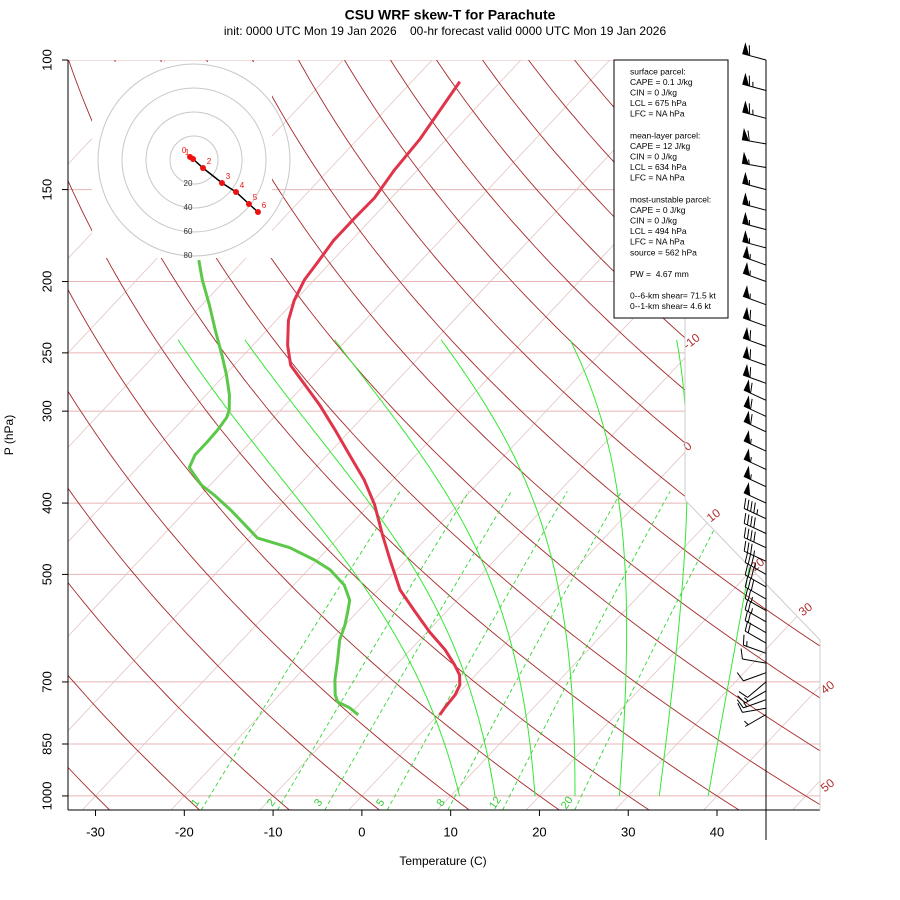  Describe the element at coordinates (671, 189) in the screenshot. I see `info-box` at that location.